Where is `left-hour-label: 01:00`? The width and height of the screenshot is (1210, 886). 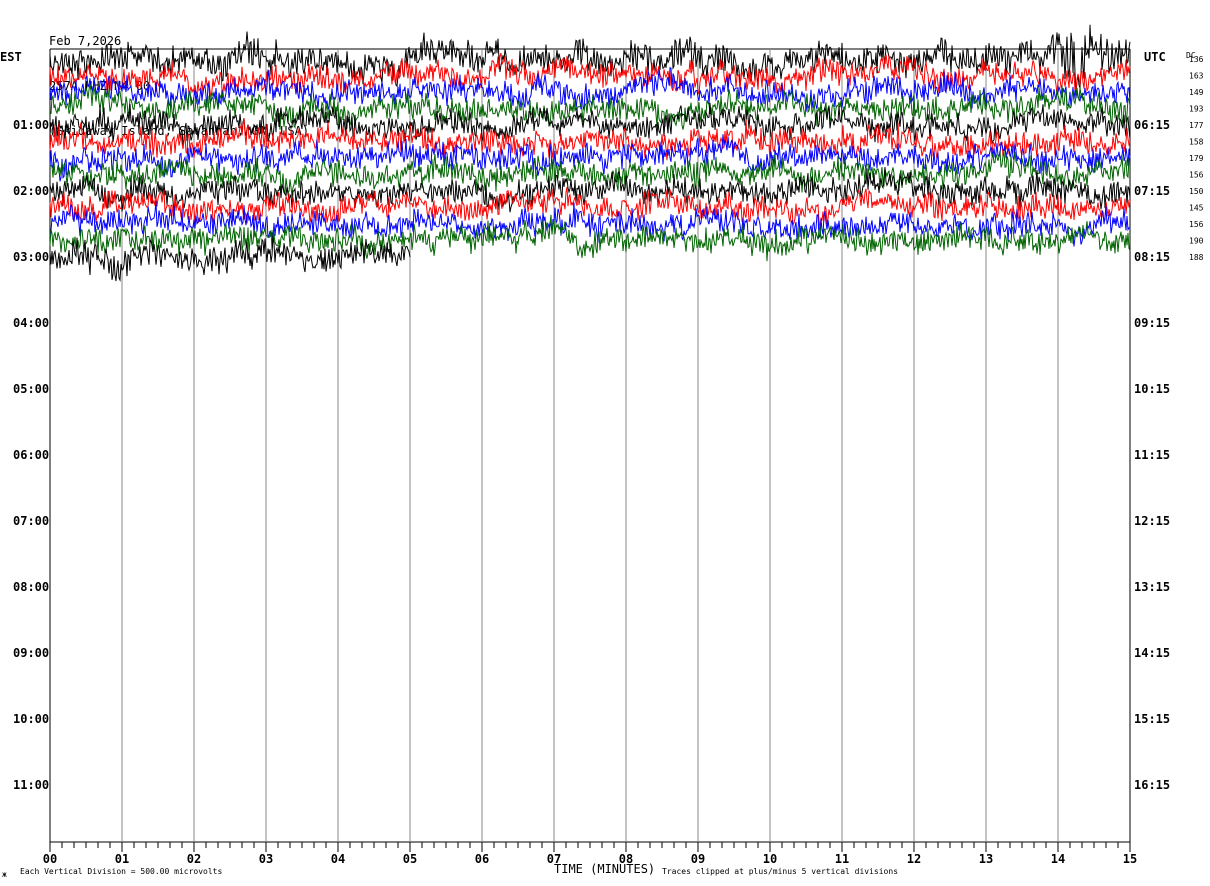 left-hour-label: 01:00 is located at coordinates (31, 125).